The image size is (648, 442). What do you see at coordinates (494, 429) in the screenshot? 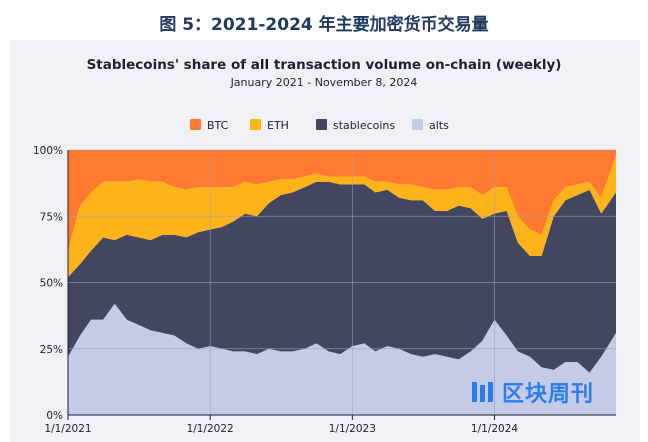
I see `x-tick-label: 1/1/2024` at bounding box center [494, 429].